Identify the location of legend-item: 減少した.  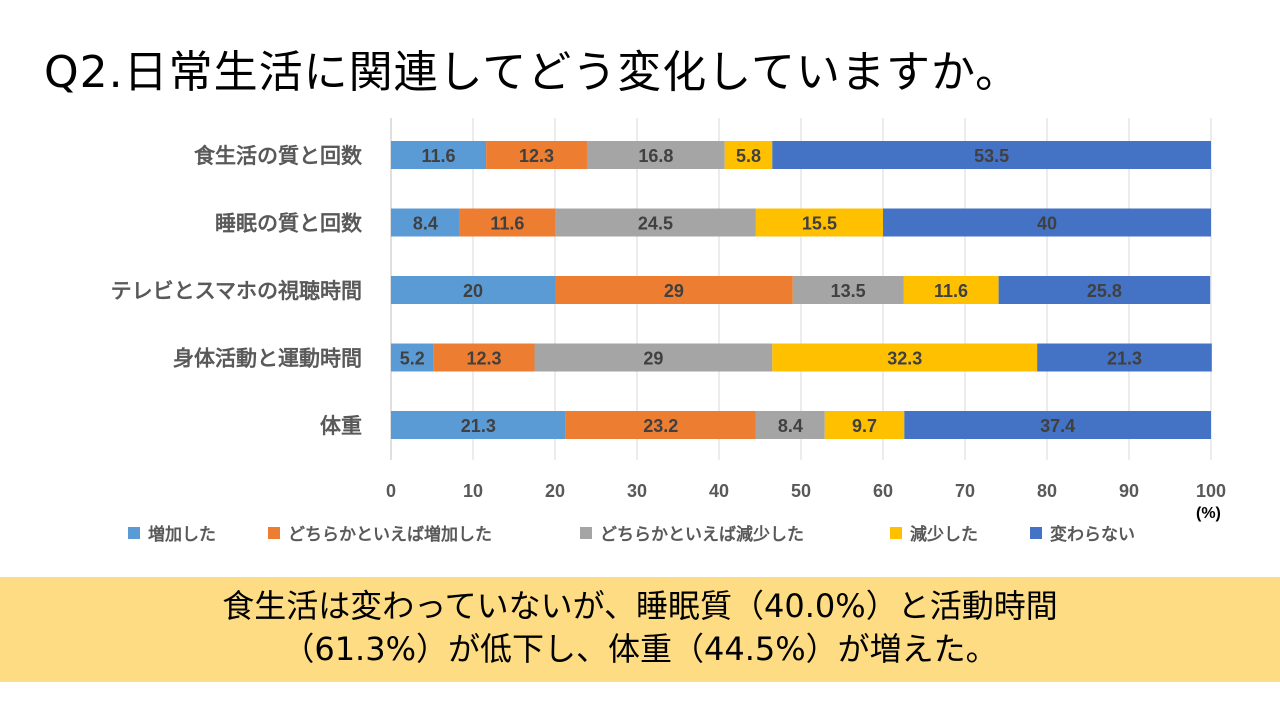
(934, 532).